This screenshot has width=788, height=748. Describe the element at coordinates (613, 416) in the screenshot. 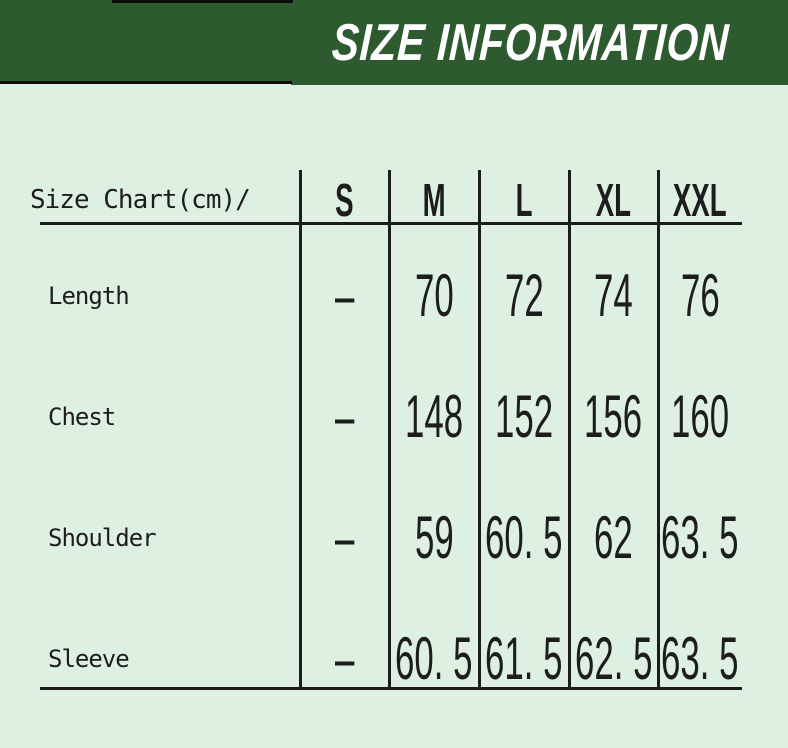

I see `size-value-cell: 156` at that location.